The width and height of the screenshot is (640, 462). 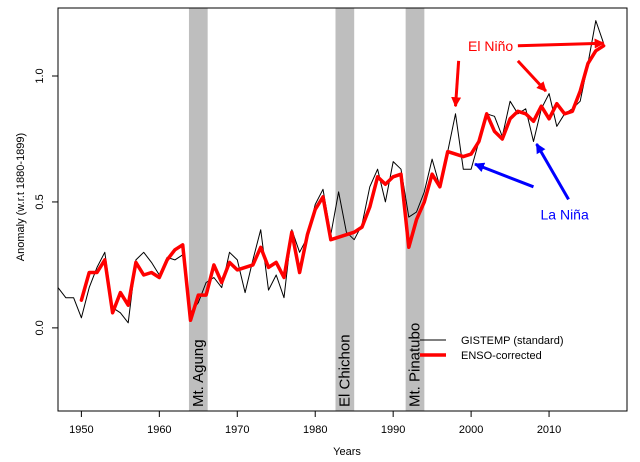 I want to click on x-tick-label: 2010, so click(x=549, y=430).